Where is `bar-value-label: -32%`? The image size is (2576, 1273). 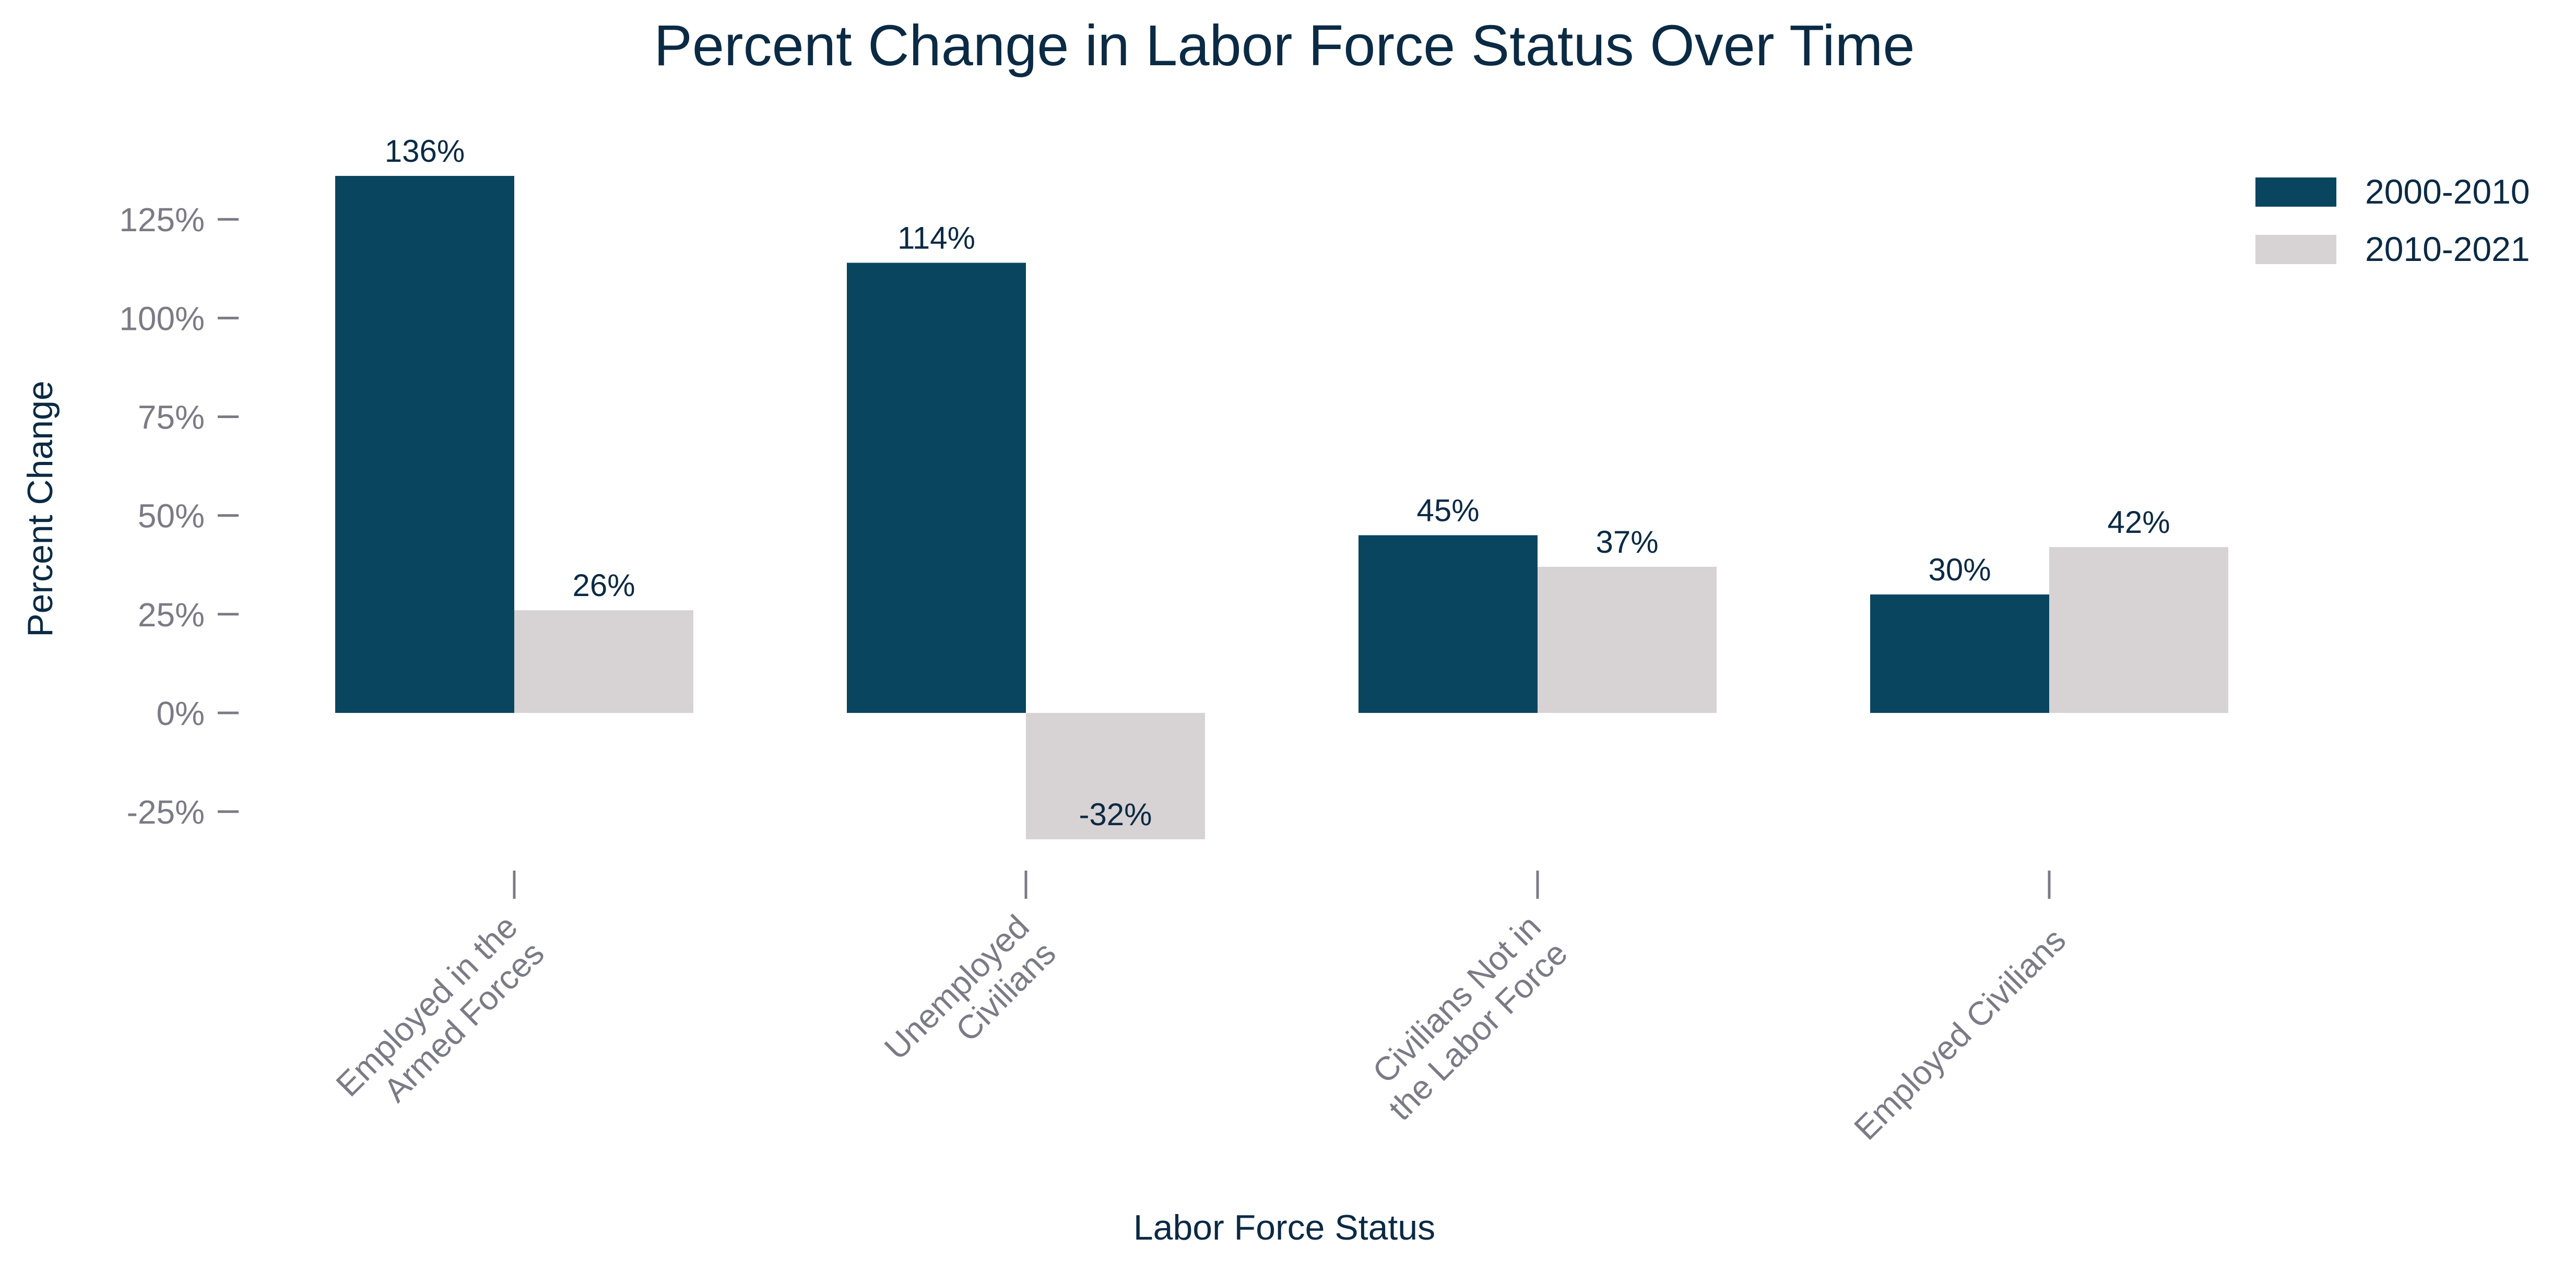
bar-value-label: -32% is located at coordinates (1115, 814).